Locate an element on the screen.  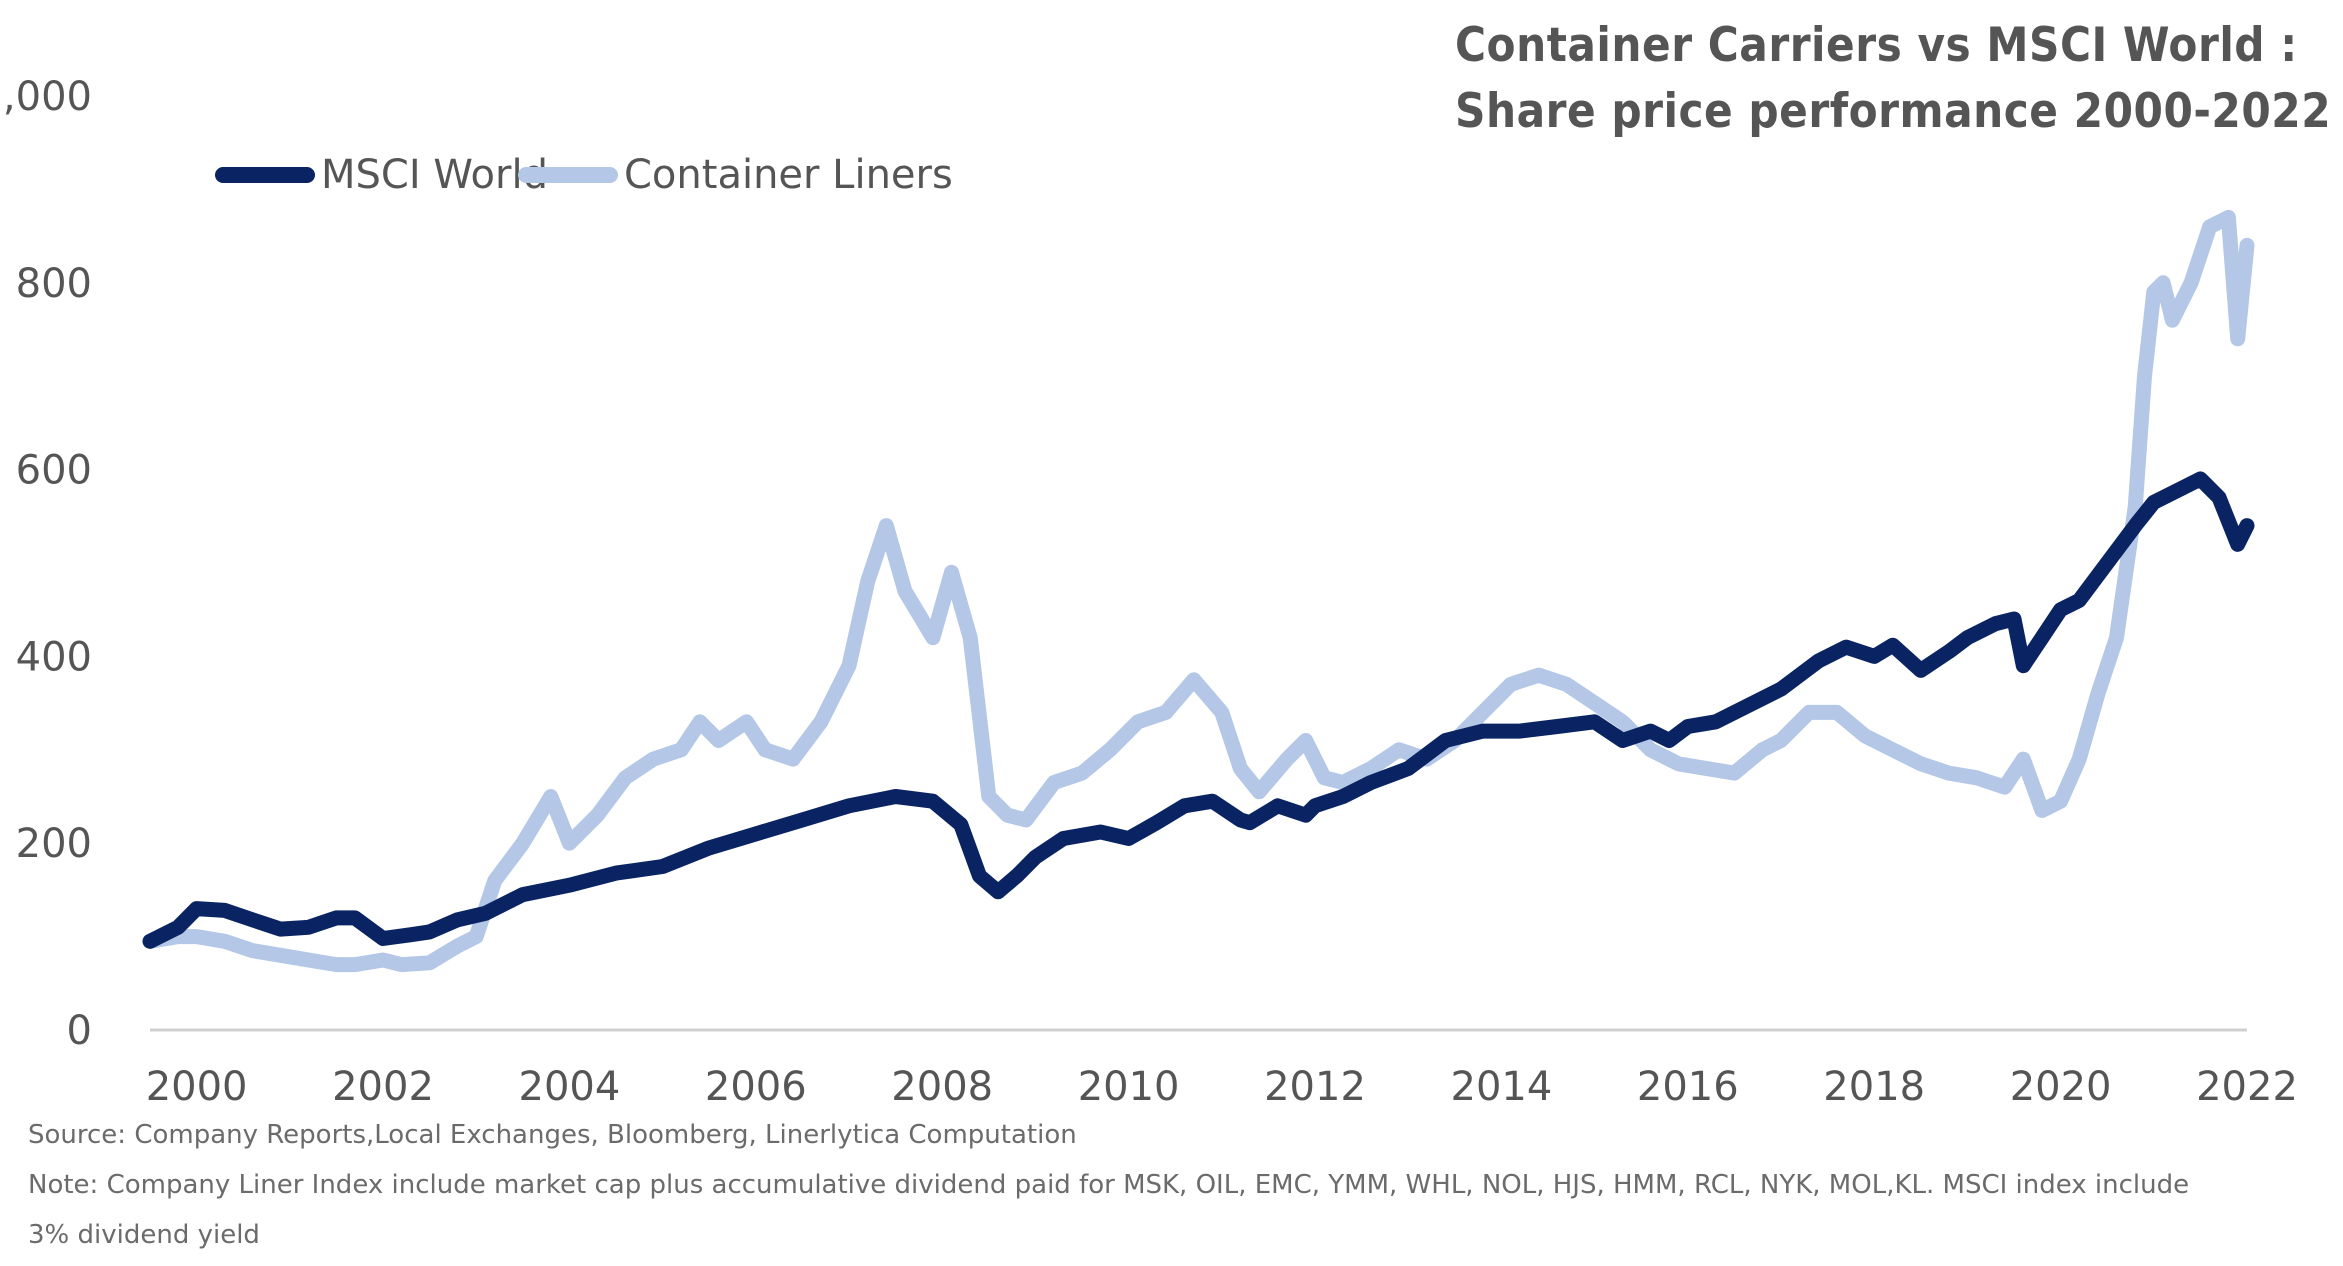
x-tick-label: 2016 is located at coordinates (1688, 1087).